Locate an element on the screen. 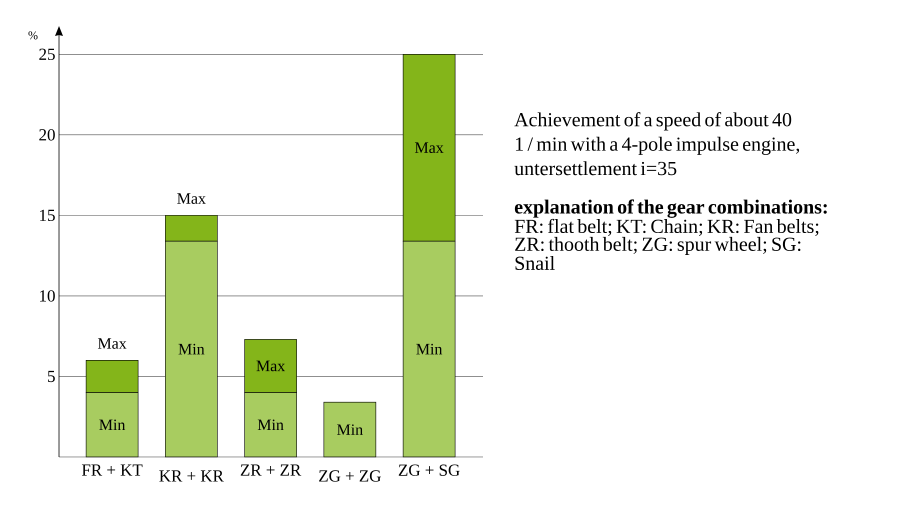 This screenshot has height=513, width=913. x-tick-label: KR + KR is located at coordinates (191, 476).